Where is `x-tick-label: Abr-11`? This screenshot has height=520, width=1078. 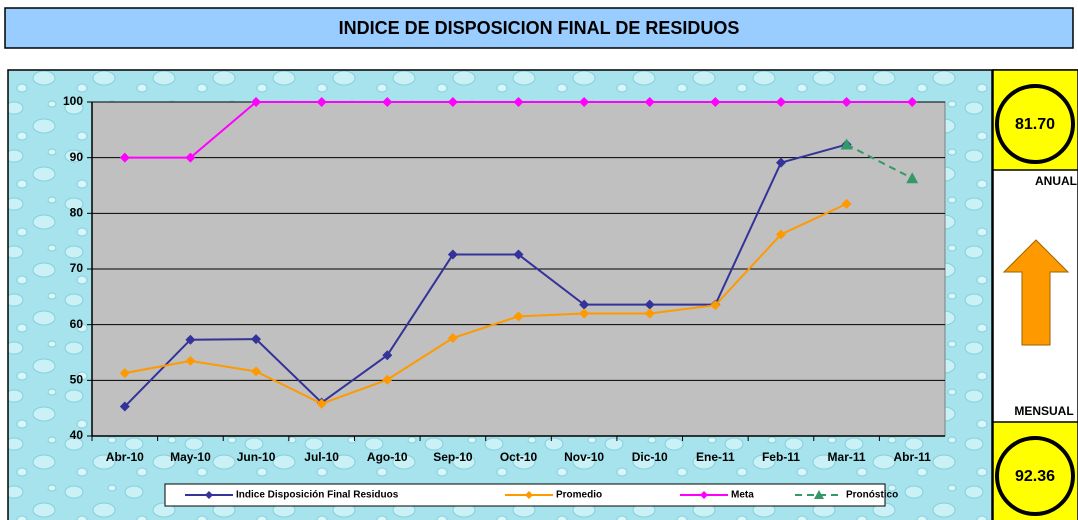
x-tick-label: Abr-11 is located at coordinates (913, 457).